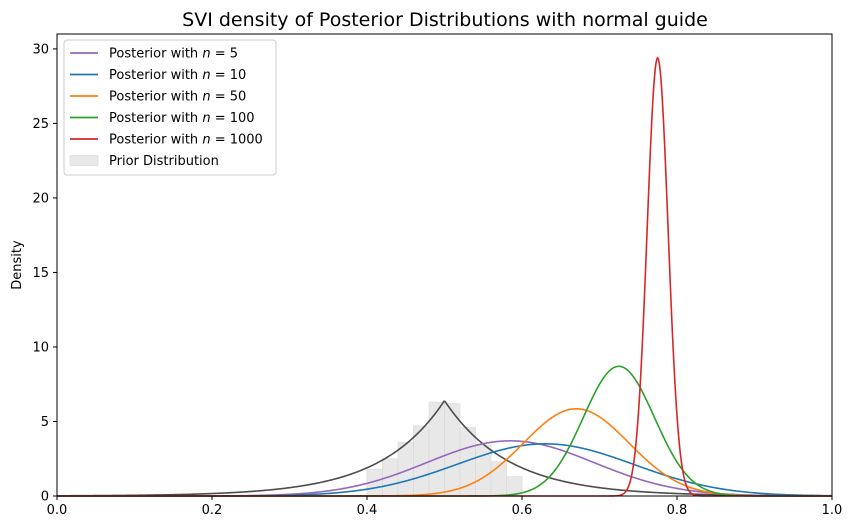 The width and height of the screenshot is (853, 530). I want to click on x-tick-label: 0.4, so click(367, 510).